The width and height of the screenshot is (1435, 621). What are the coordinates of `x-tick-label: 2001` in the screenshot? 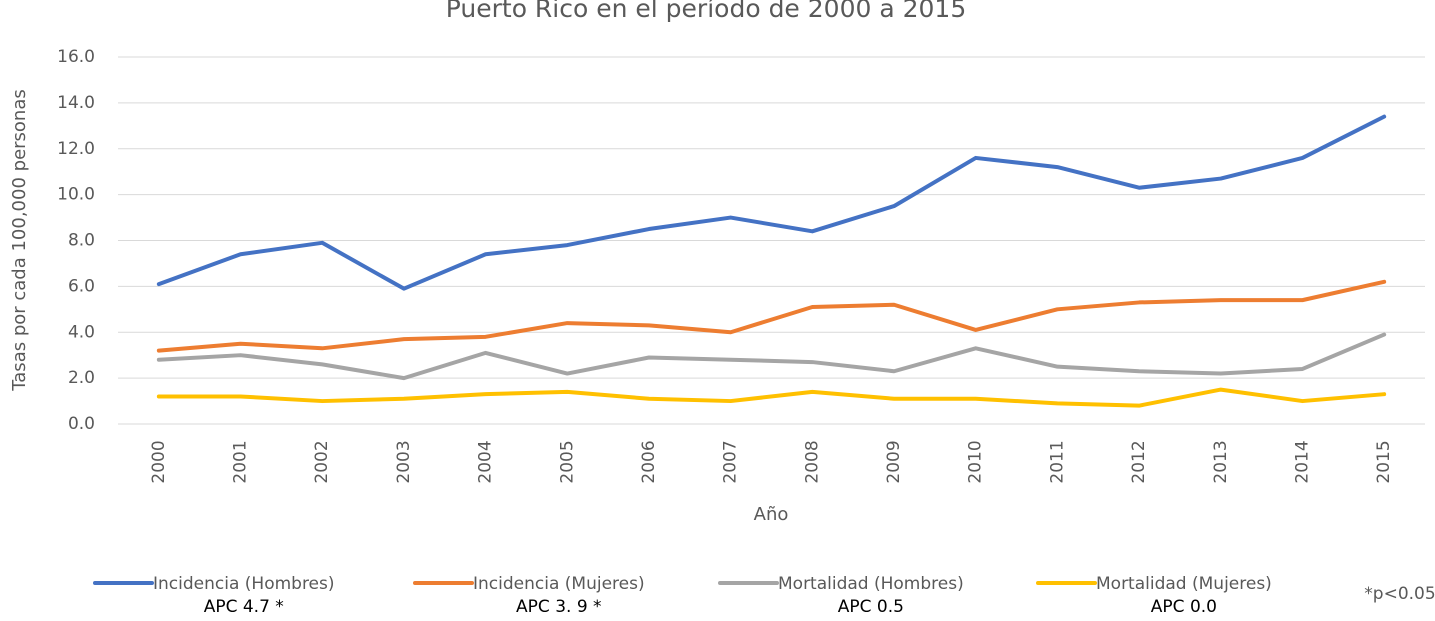 It's located at (241, 461).